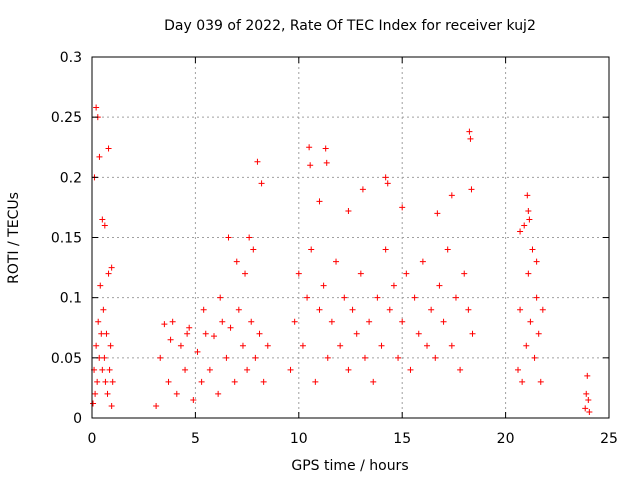  I want to click on x-tick-label: 25, so click(609, 439).